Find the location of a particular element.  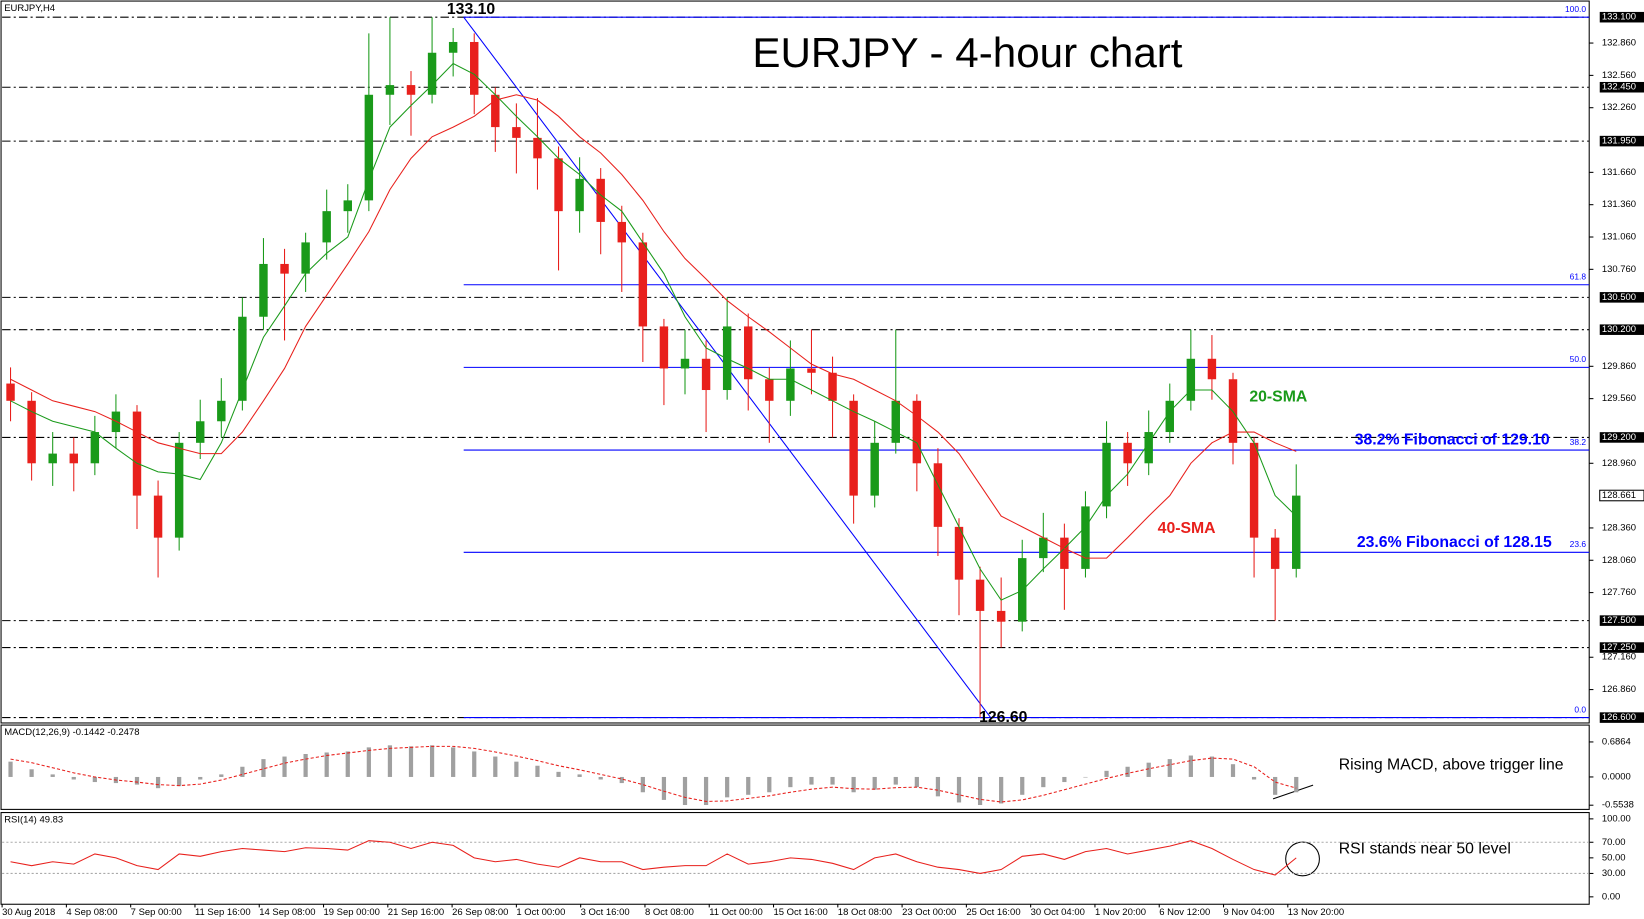

x-tick-label: 1 Oct 00:00 is located at coordinates (540, 912).